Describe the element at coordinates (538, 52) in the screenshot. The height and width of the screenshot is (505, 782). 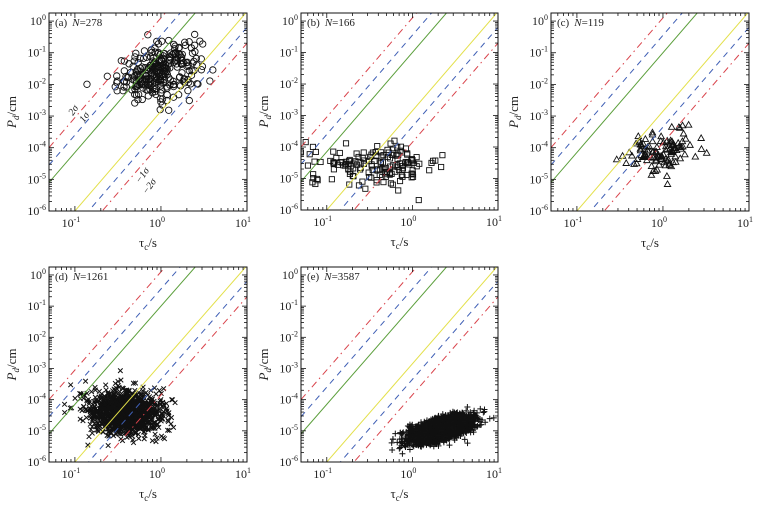
I see `y-tick-label: 10⁻¹` at that location.